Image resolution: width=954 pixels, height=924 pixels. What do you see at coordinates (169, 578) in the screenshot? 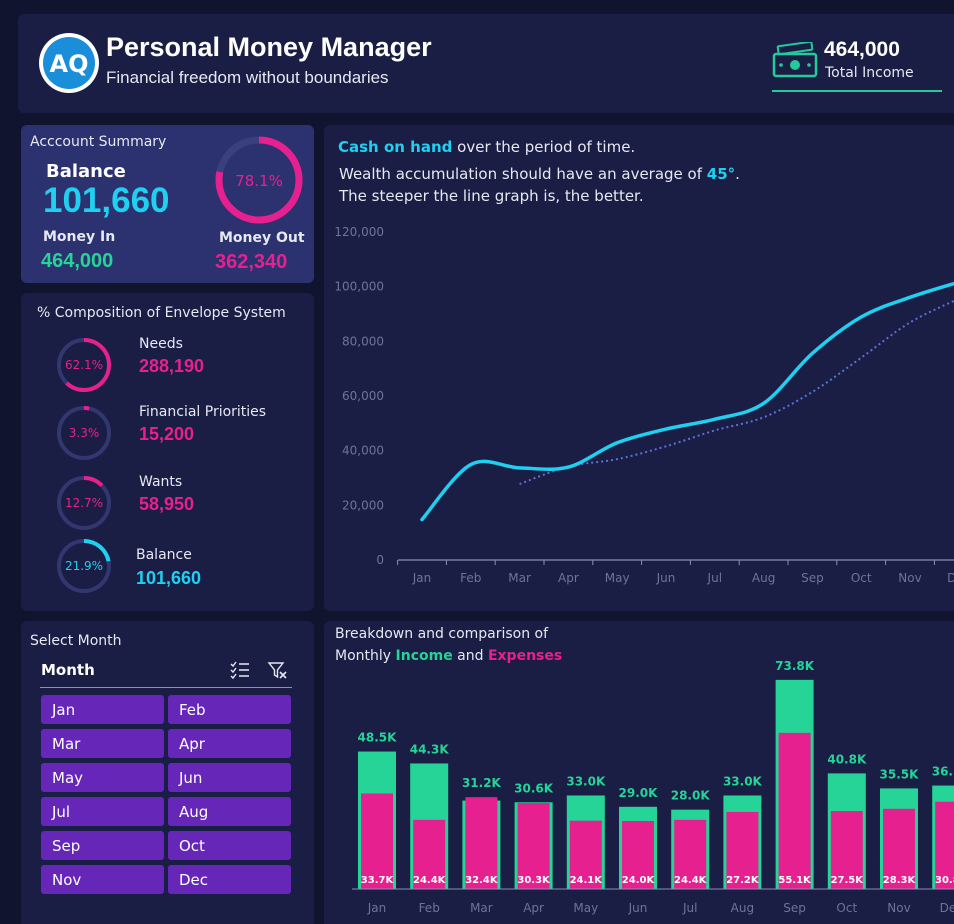
I see `envelope-value: 101,660` at bounding box center [169, 578].